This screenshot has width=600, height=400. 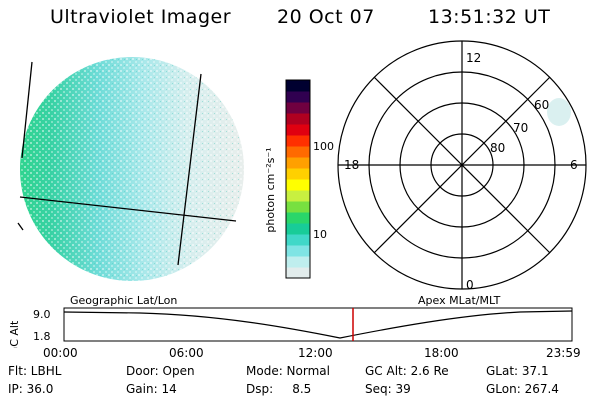 What do you see at coordinates (517, 371) in the screenshot?
I see `glat-status: GLat: 37.1` at bounding box center [517, 371].